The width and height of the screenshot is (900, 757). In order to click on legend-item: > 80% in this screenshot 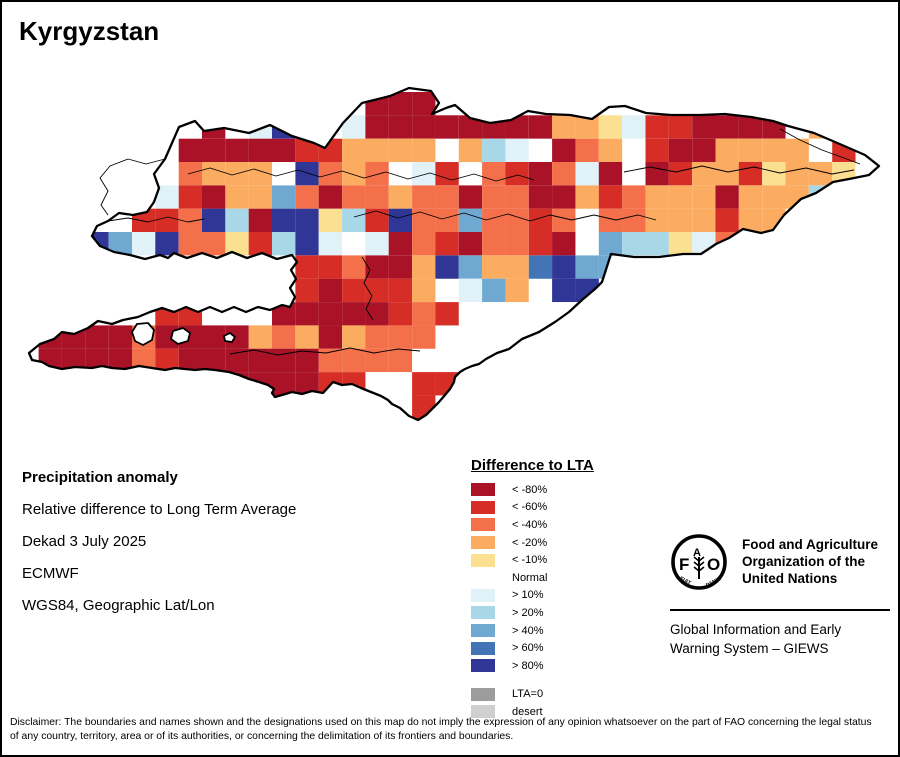, I will do `click(532, 666)`.